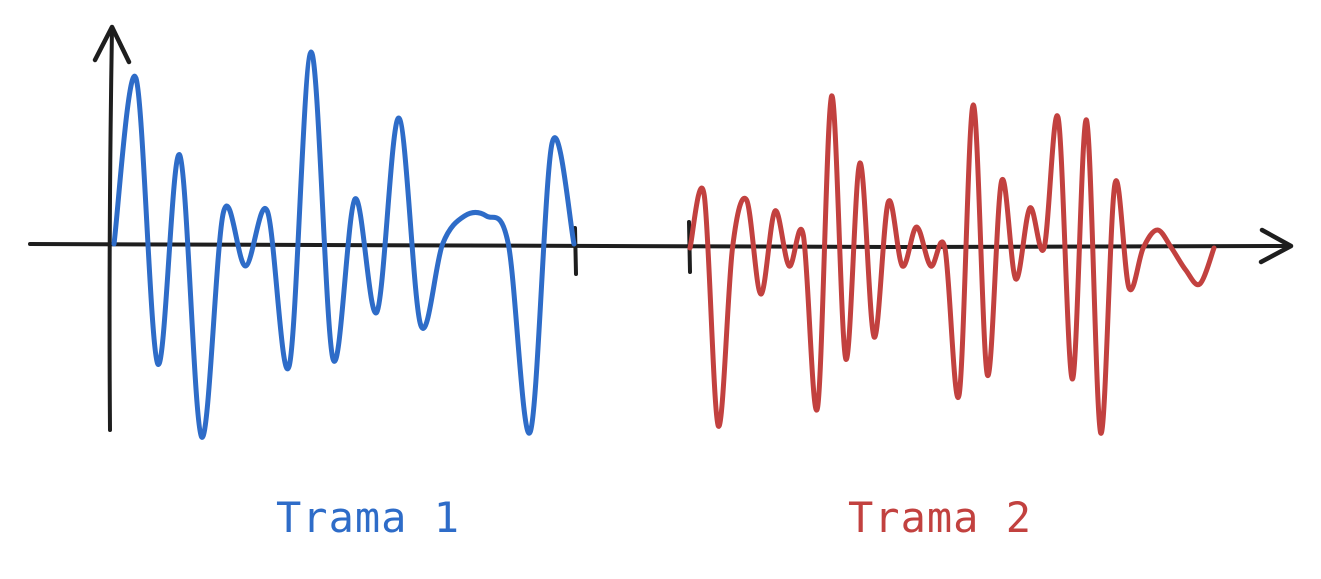 The width and height of the screenshot is (1321, 579). What do you see at coordinates (940, 517) in the screenshot?
I see `frame-2-label: Trama 2` at bounding box center [940, 517].